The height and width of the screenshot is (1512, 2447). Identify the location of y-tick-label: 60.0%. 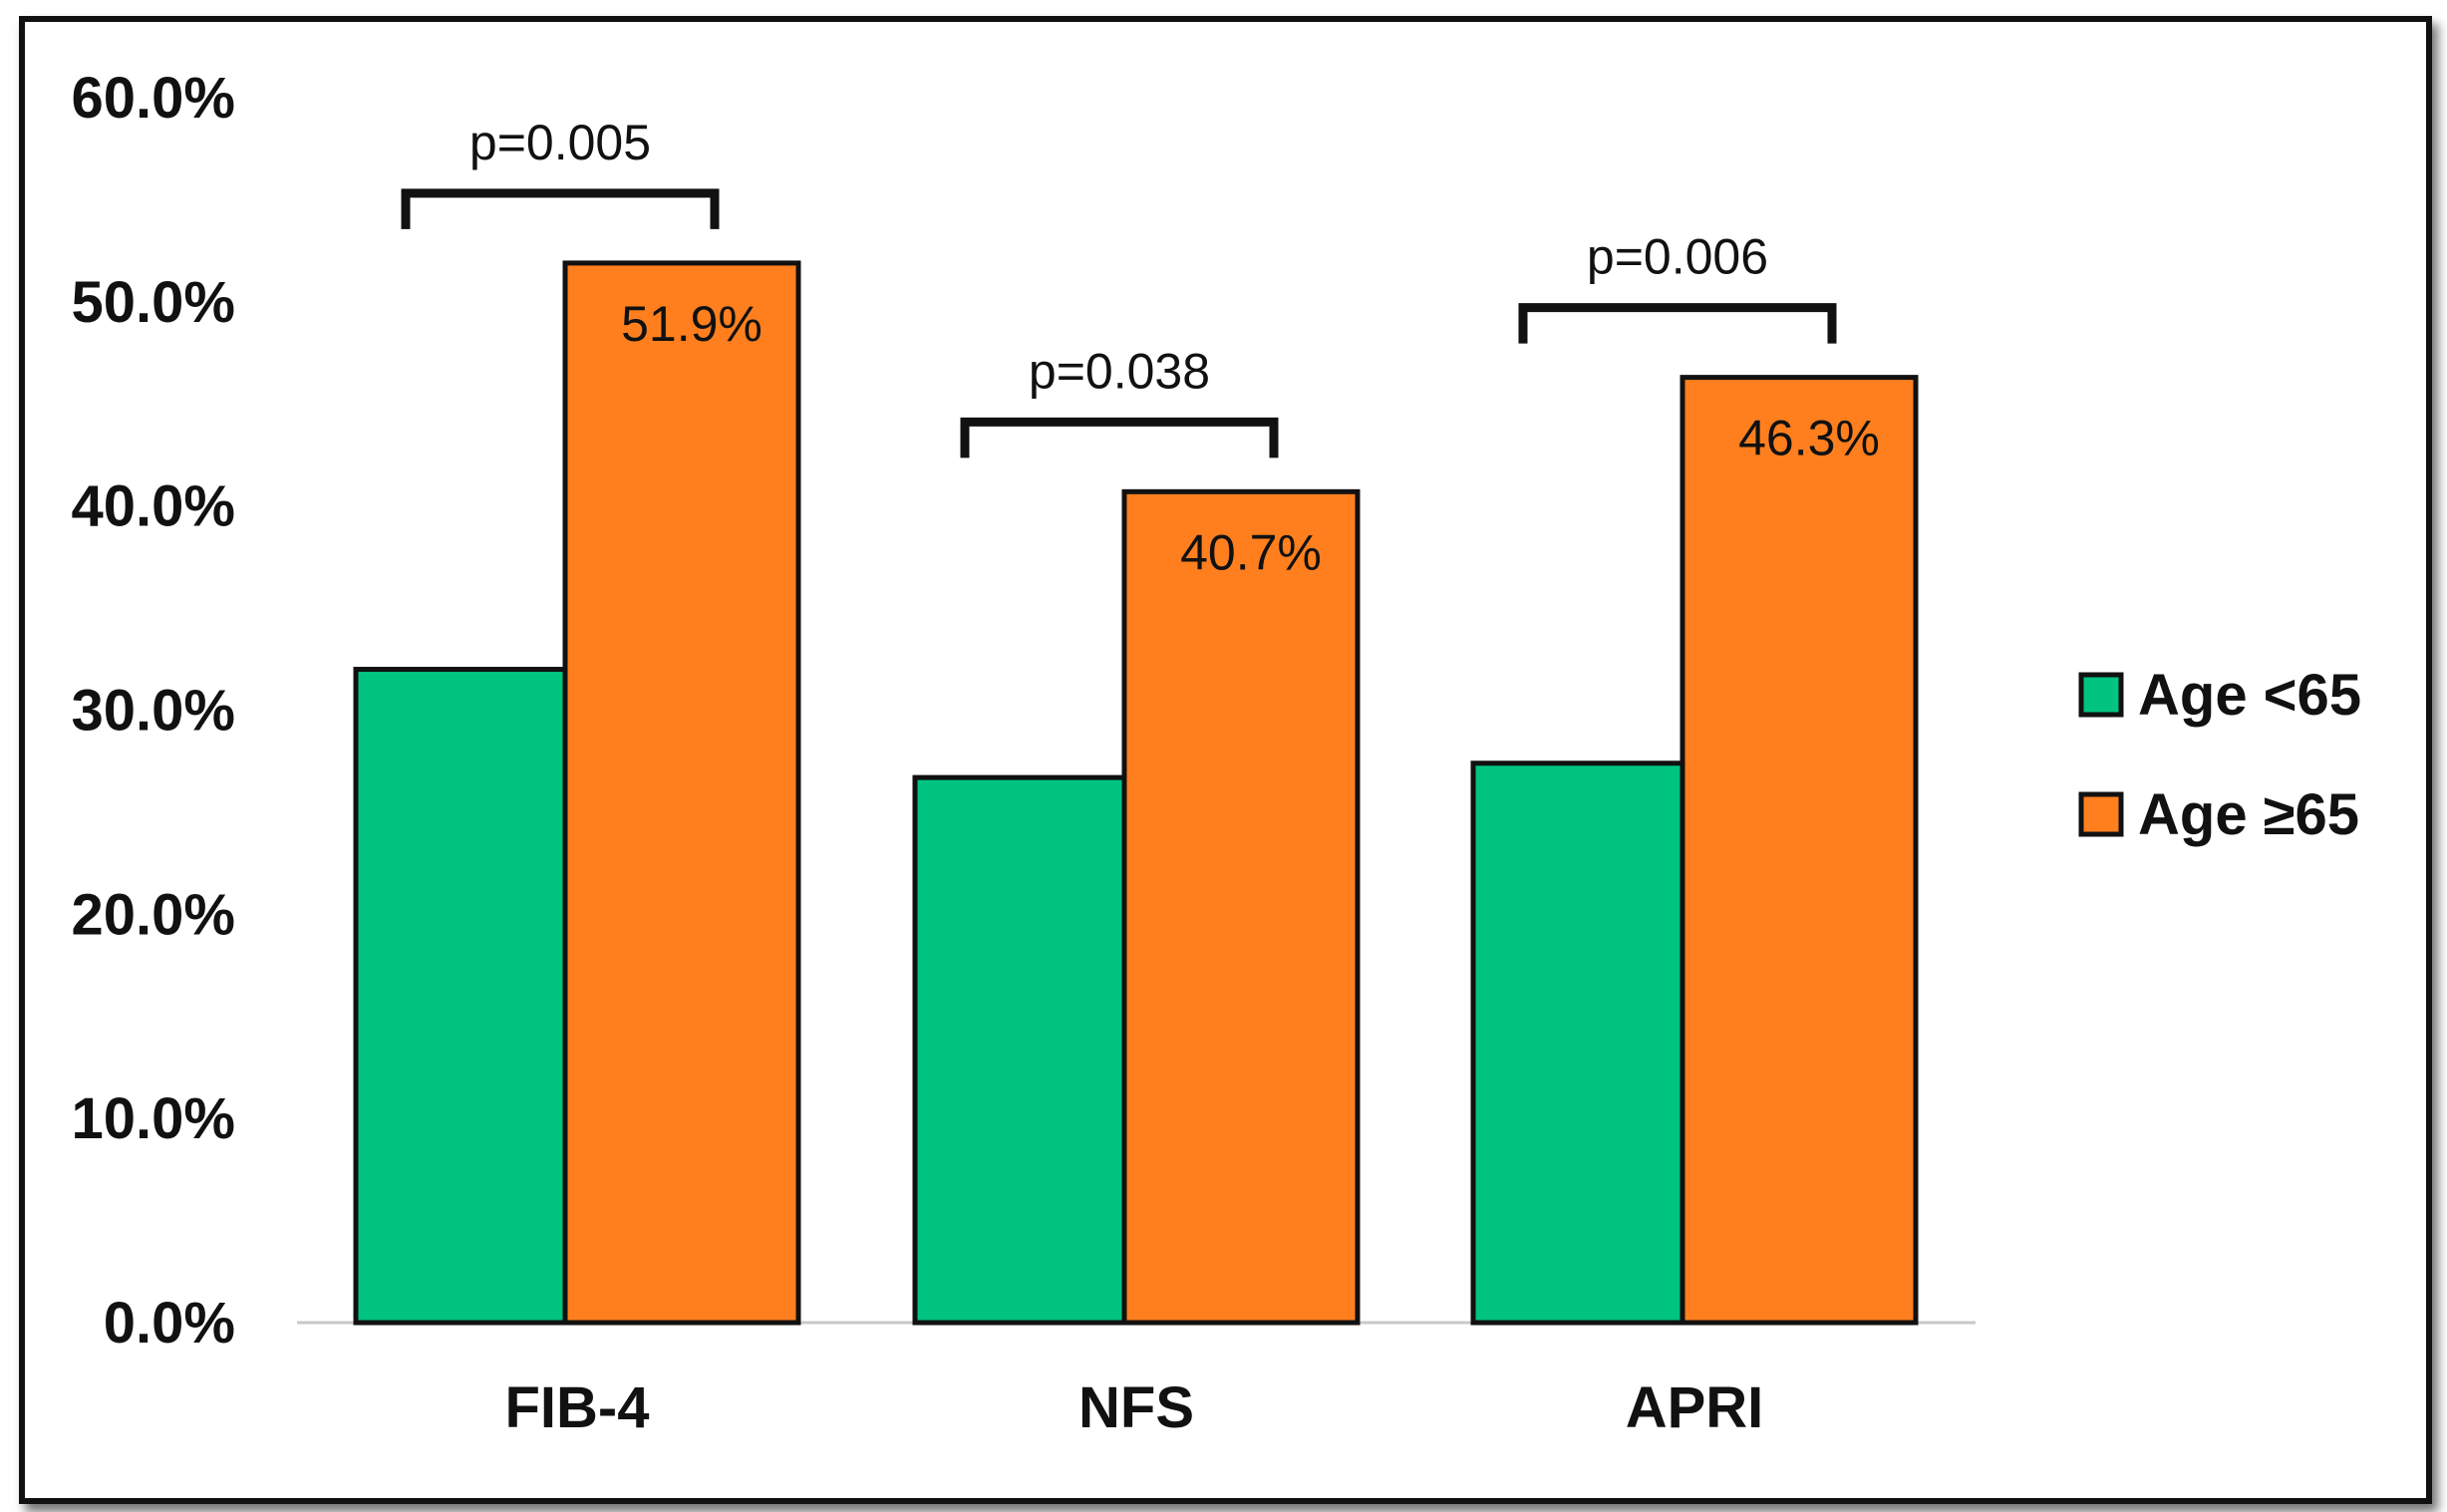
(153, 99).